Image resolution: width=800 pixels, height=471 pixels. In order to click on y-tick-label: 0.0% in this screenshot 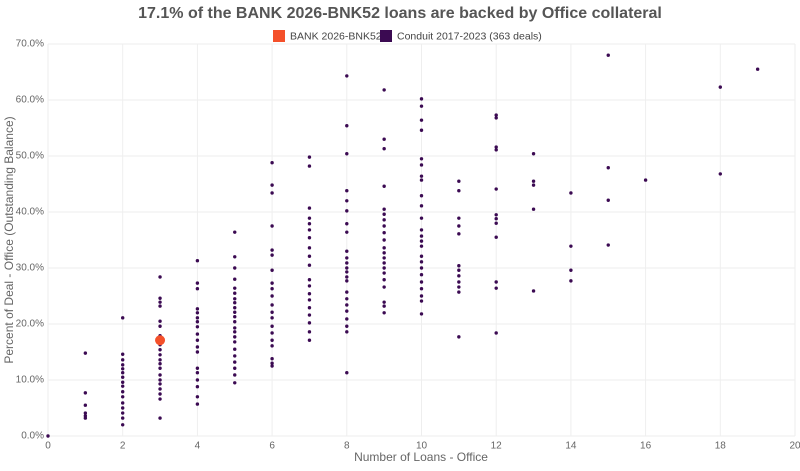, I will do `click(32, 436)`.